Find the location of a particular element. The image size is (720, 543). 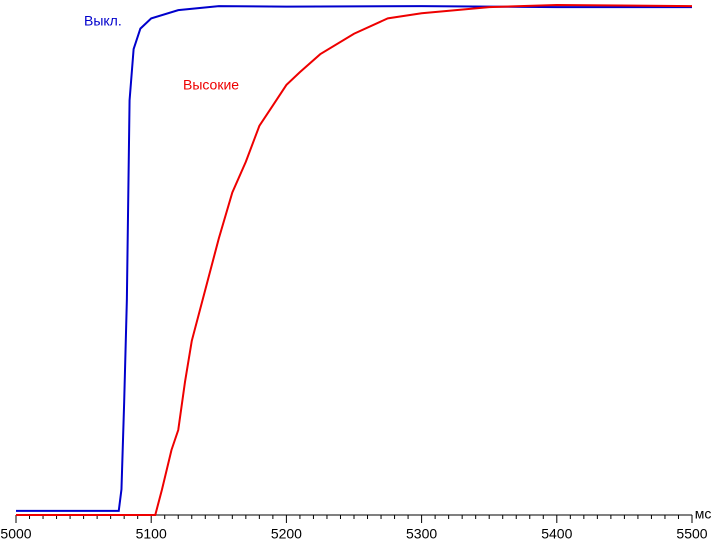

series-label: Выкл. is located at coordinates (103, 21).